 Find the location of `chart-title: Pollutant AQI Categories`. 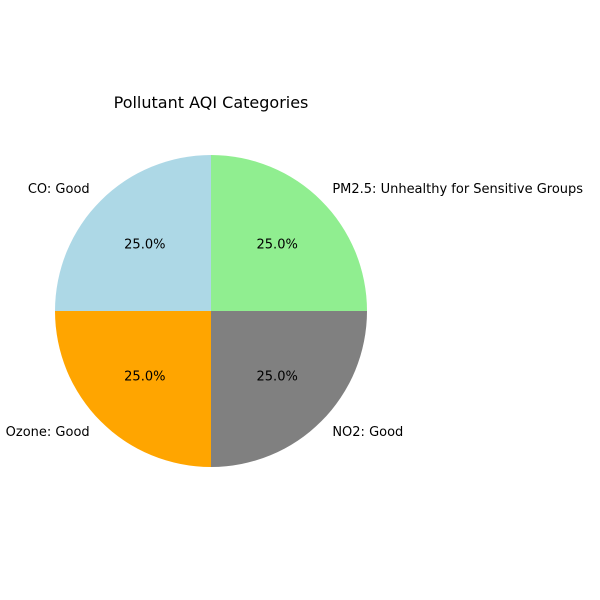

chart-title: Pollutant AQI Categories is located at coordinates (211, 102).